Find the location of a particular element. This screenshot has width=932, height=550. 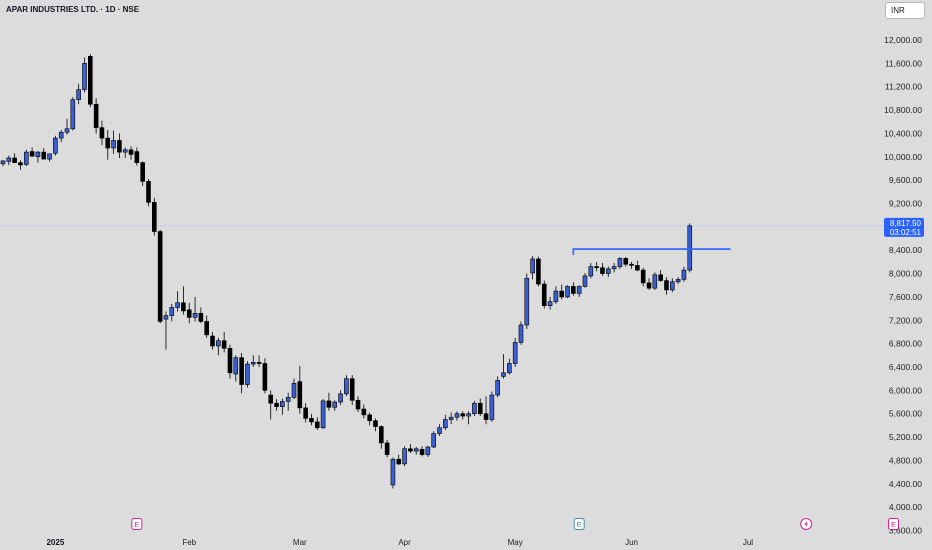

y-tick-label: 12,000.00 is located at coordinates (903, 40).